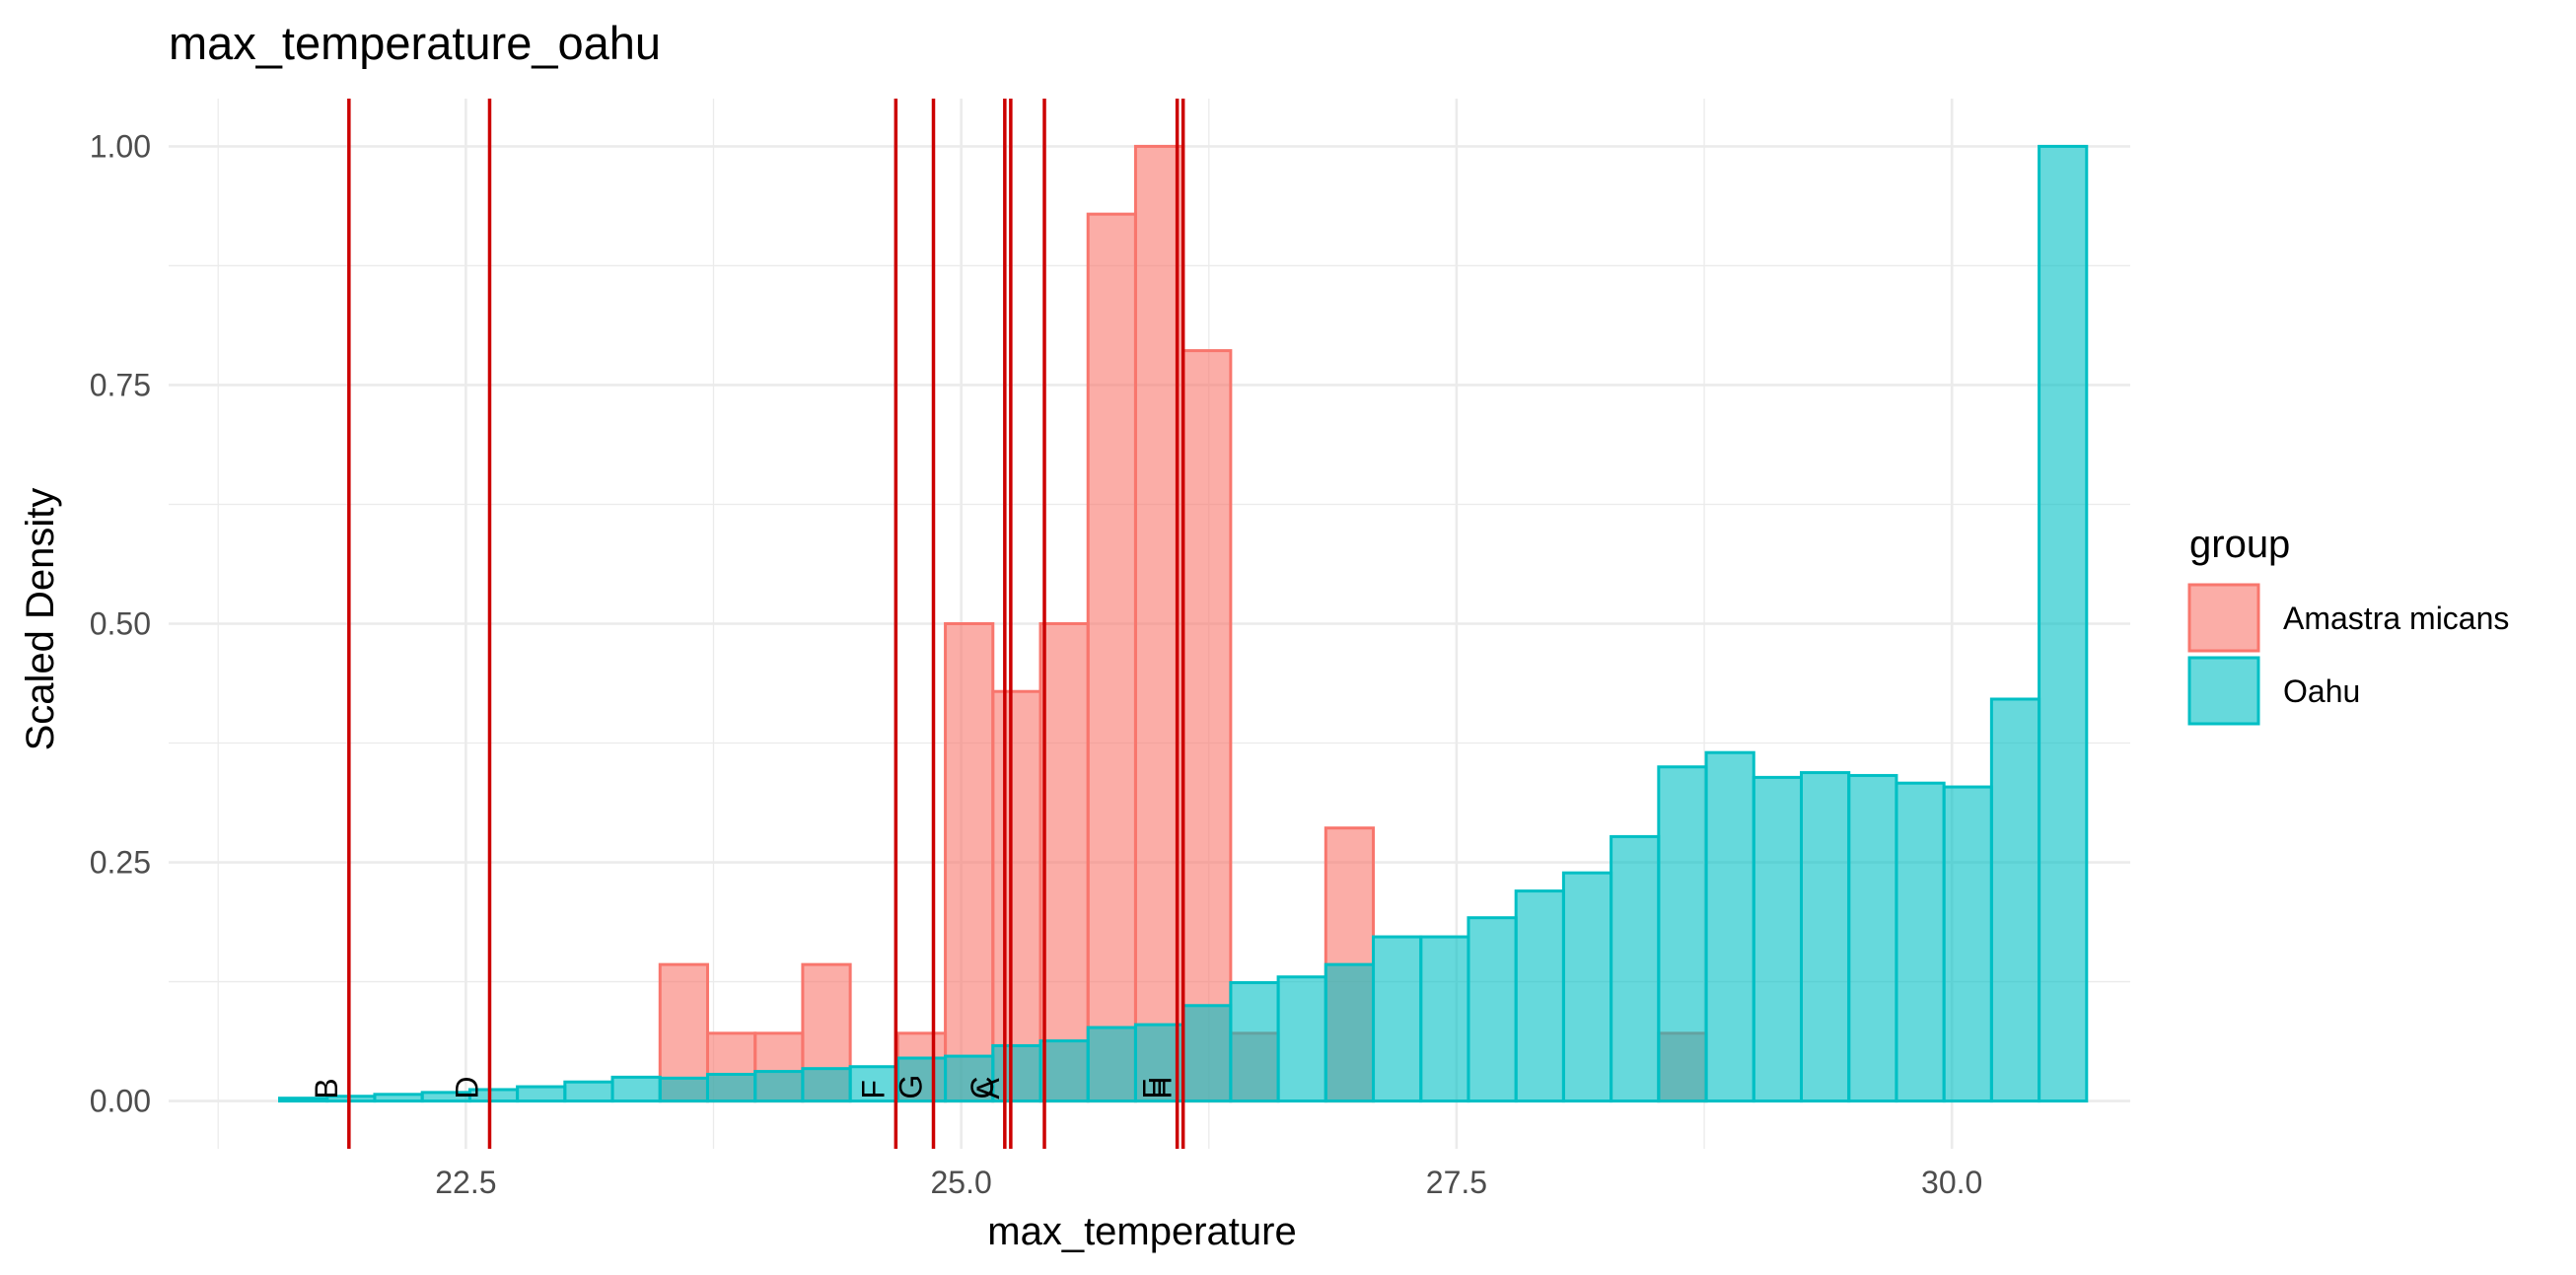 This screenshot has height=1275, width=2576. What do you see at coordinates (467, 1087) in the screenshot?
I see `reference-label-d: D` at bounding box center [467, 1087].